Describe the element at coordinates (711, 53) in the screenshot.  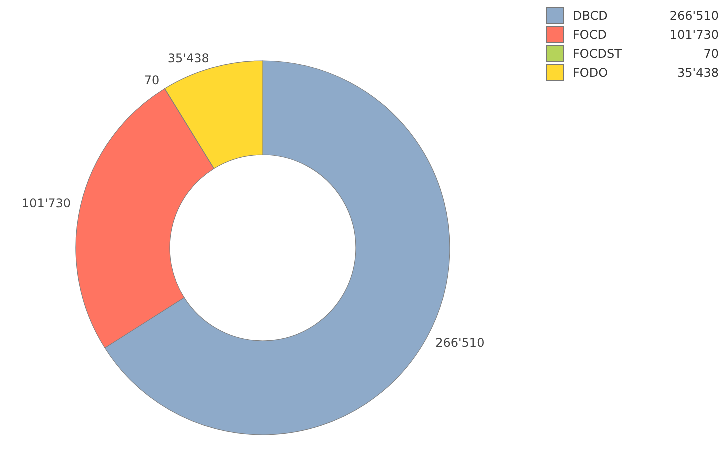
I see `text: 70` at that location.